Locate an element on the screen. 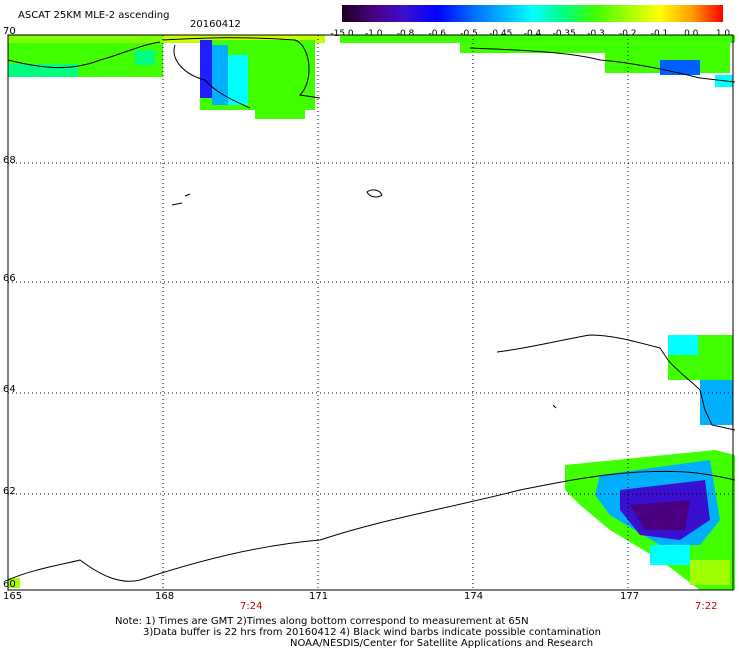  coastline-topleft is located at coordinates (84, 54).